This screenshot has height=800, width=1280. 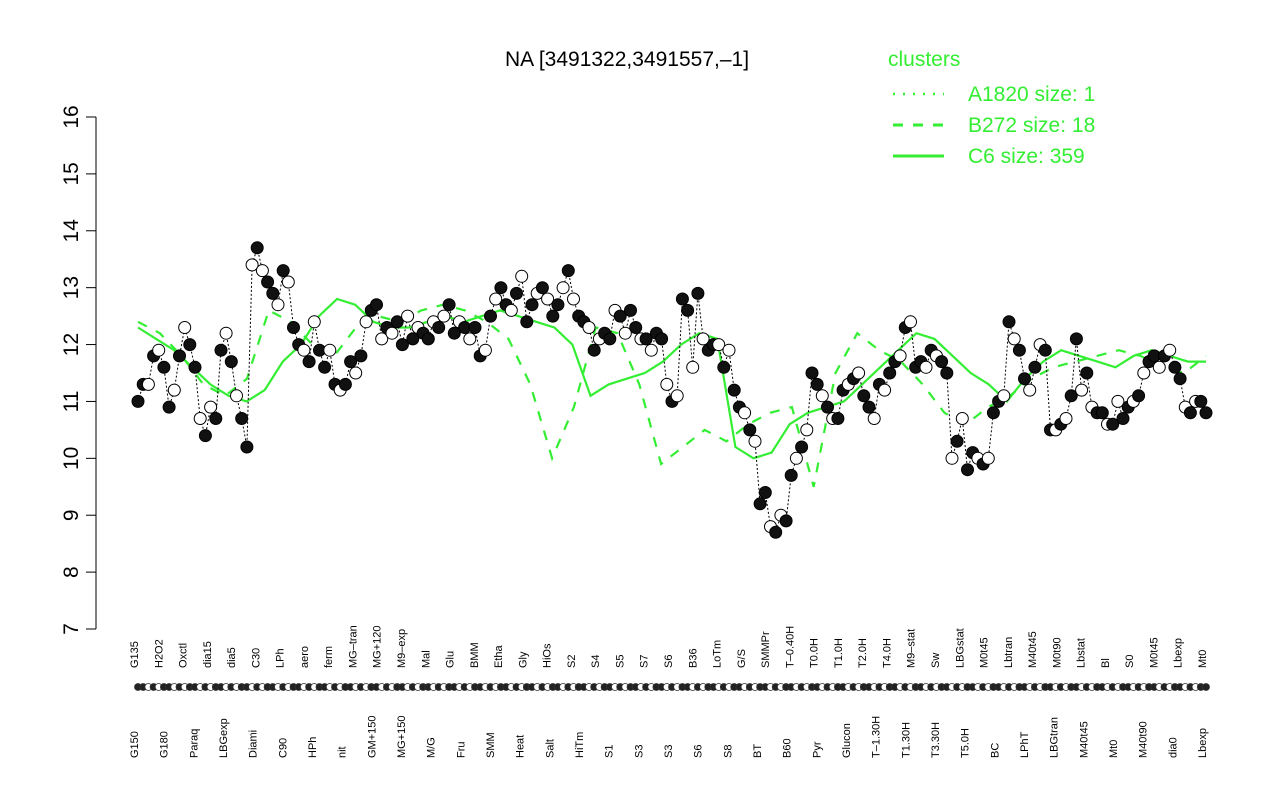 What do you see at coordinates (790, 647) in the screenshot?
I see `x-tick-label-top: T–0.40H` at bounding box center [790, 647].